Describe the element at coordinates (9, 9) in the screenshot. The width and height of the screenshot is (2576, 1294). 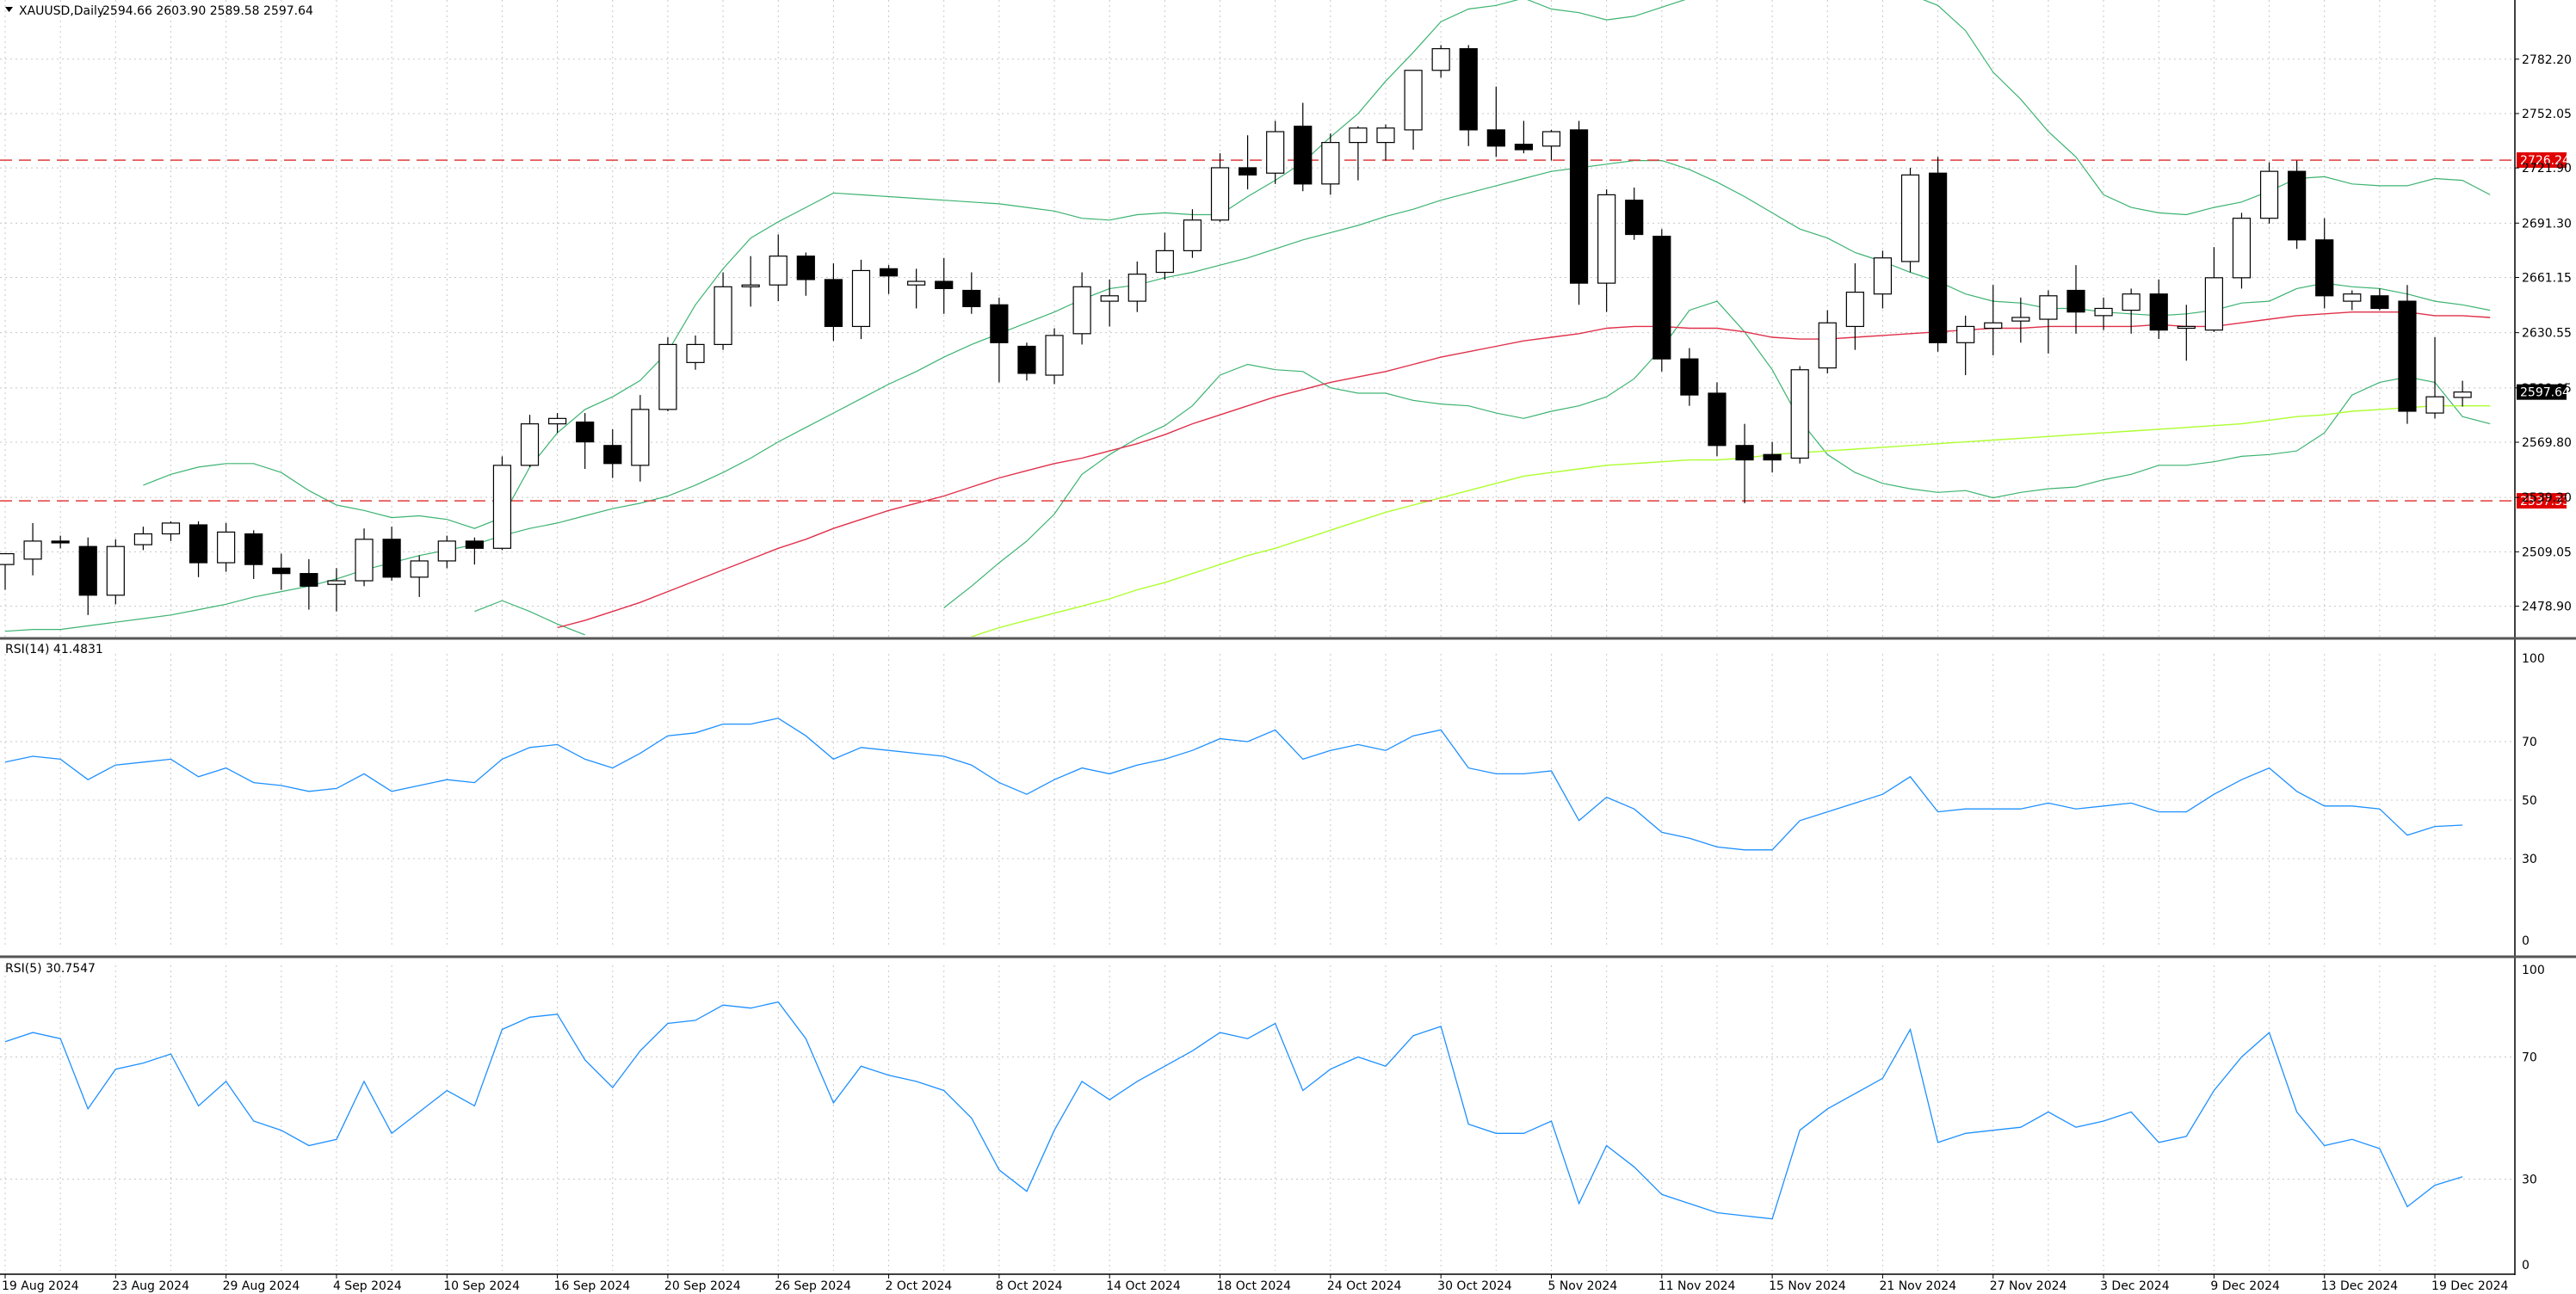
I see `dropdown-triangle-icon` at that location.